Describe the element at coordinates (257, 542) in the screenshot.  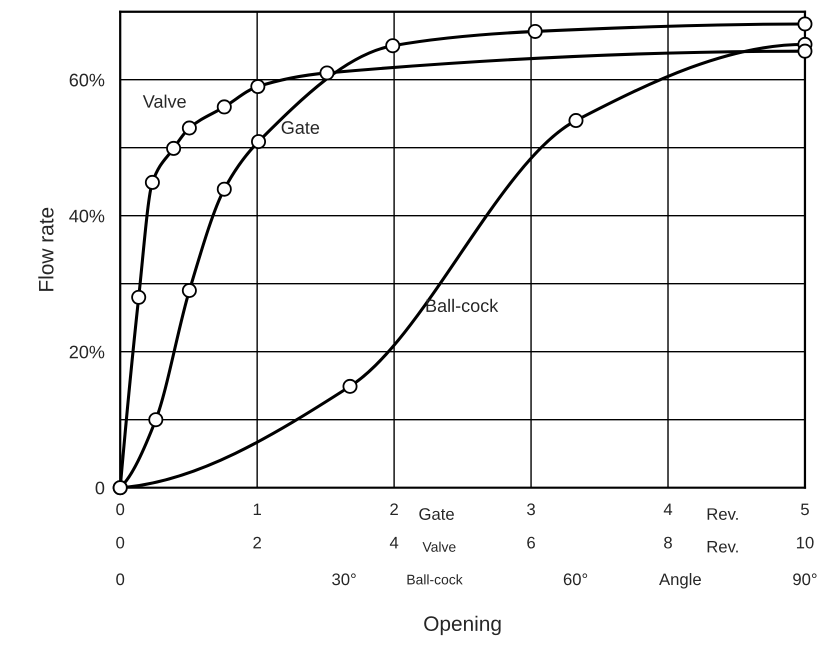
I see `x2-tick-label: 2` at that location.